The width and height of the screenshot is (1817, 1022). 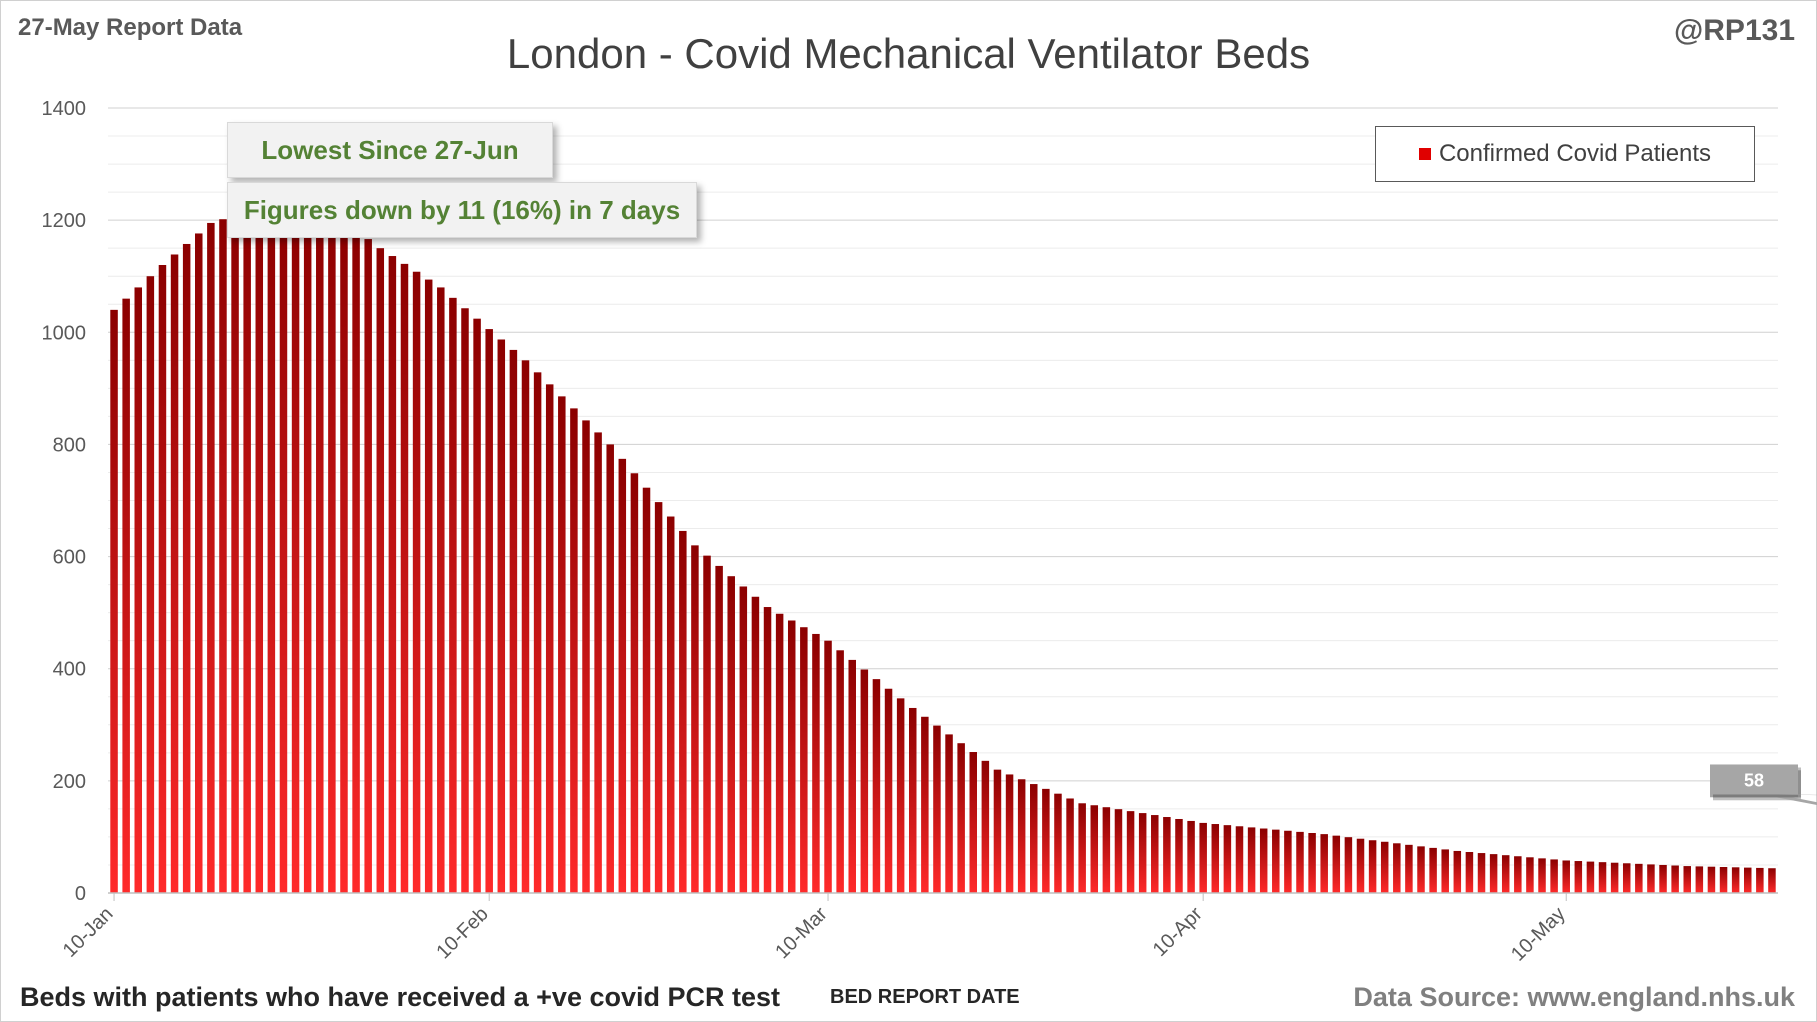 What do you see at coordinates (69, 445) in the screenshot?
I see `y-tick-label: 800` at bounding box center [69, 445].